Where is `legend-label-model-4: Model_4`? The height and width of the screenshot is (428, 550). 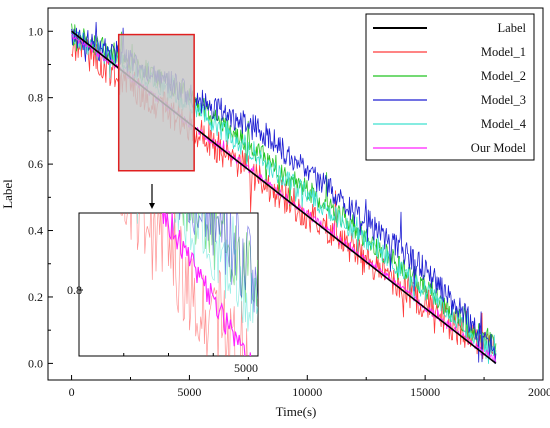 legend-label-model-4: Model_4 is located at coordinates (504, 124).